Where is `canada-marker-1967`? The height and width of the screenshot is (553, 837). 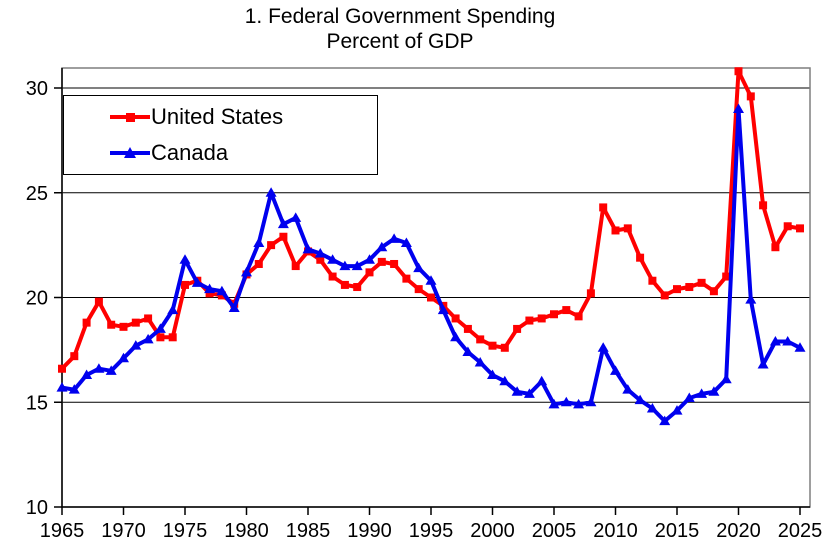
canada-marker-1967 is located at coordinates (87, 374).